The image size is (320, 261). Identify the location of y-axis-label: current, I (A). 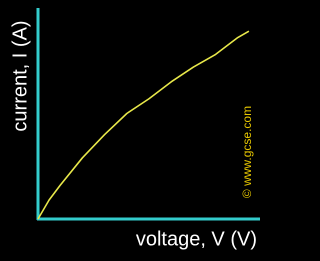
(20, 75).